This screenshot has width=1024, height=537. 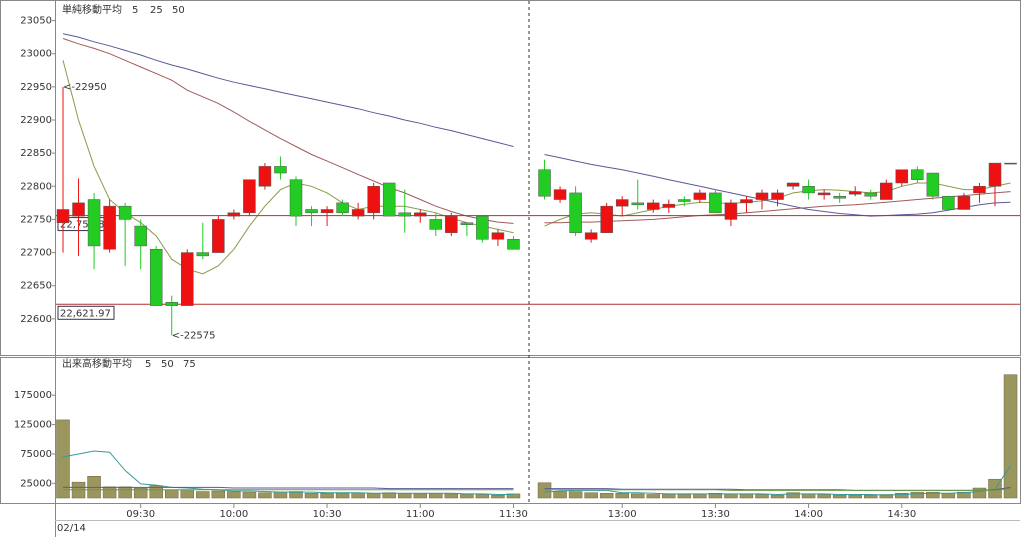 I want to click on legend-entry: 25, so click(x=156, y=10).